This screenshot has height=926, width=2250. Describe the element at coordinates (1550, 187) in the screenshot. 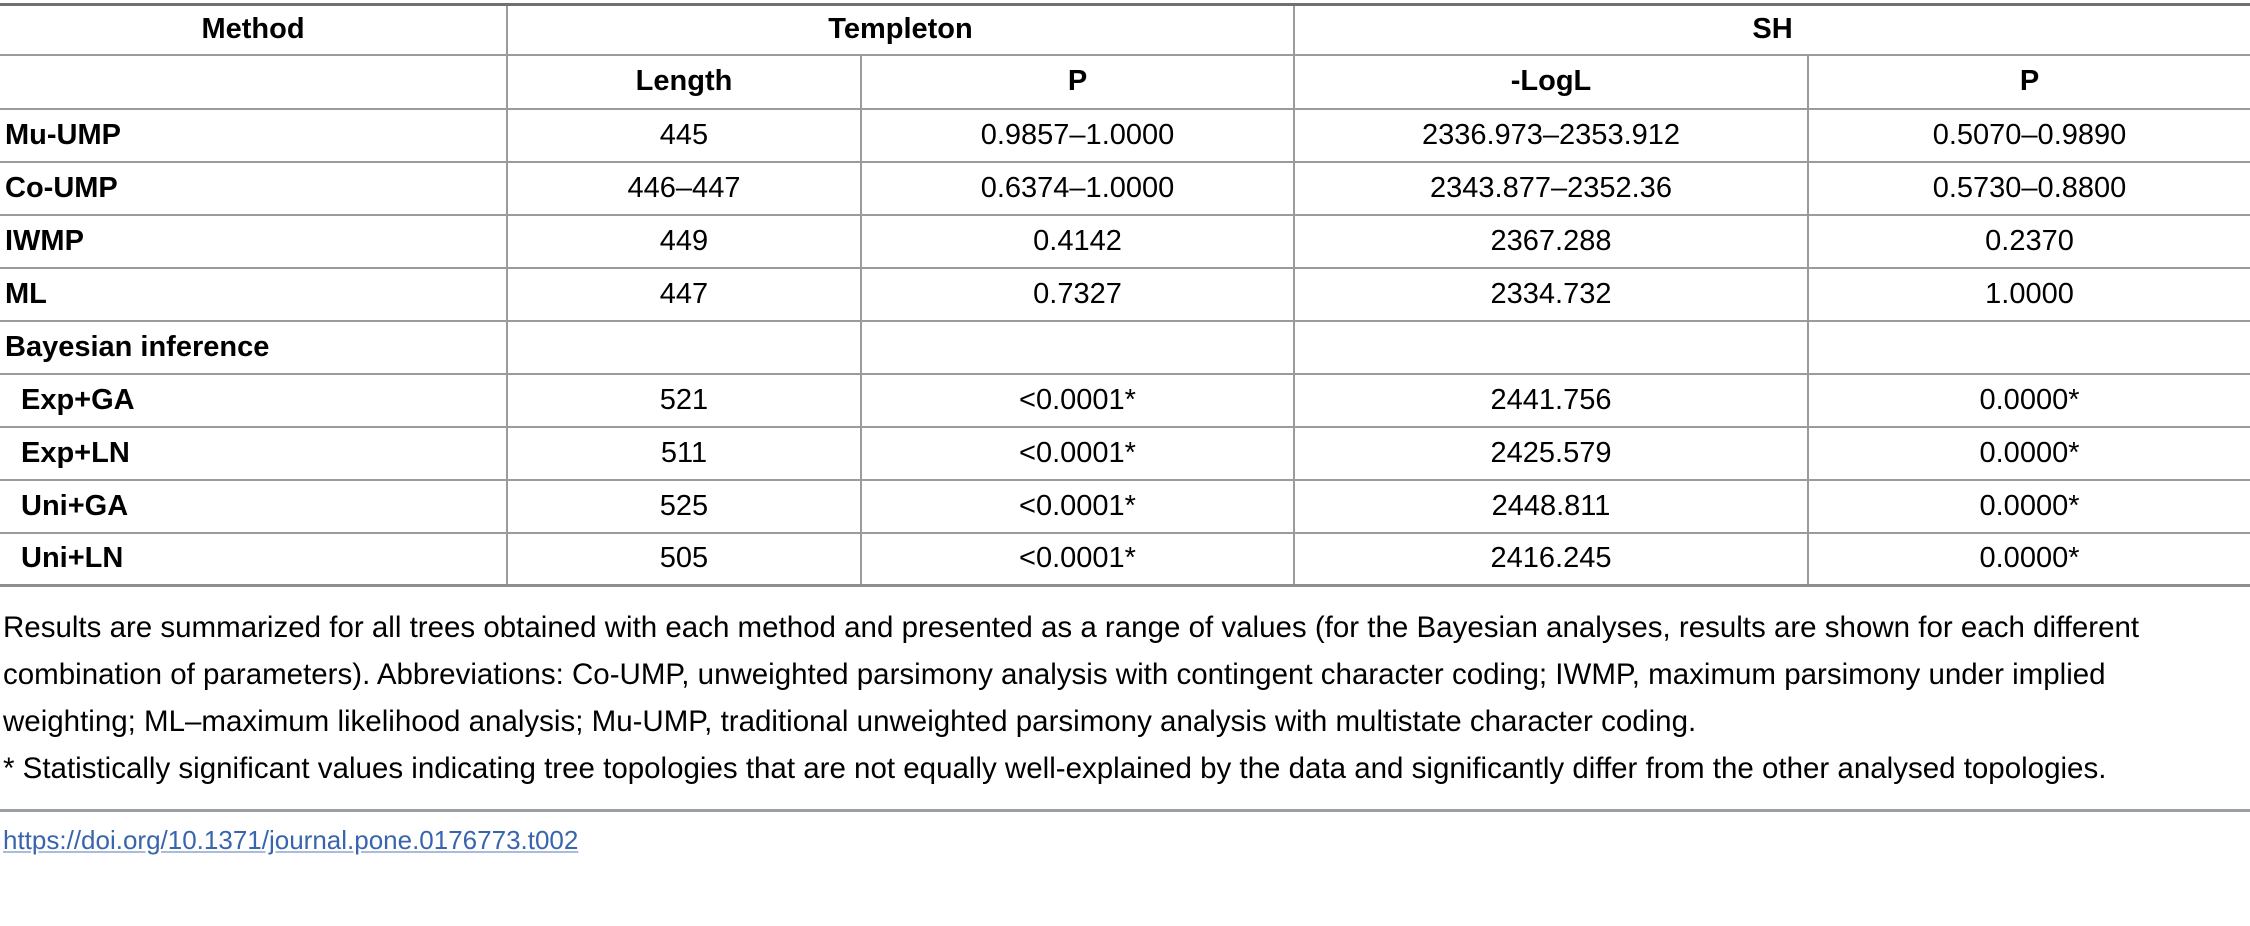

I see `cell-logl: 2343.877–2352.36` at that location.